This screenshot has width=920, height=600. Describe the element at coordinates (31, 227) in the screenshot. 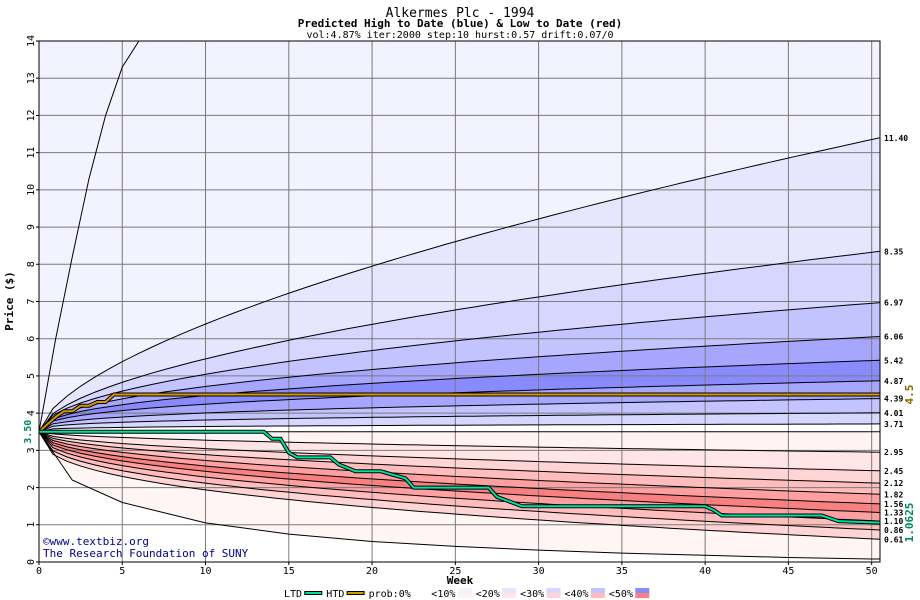

I see `y-tick-label: 9` at that location.